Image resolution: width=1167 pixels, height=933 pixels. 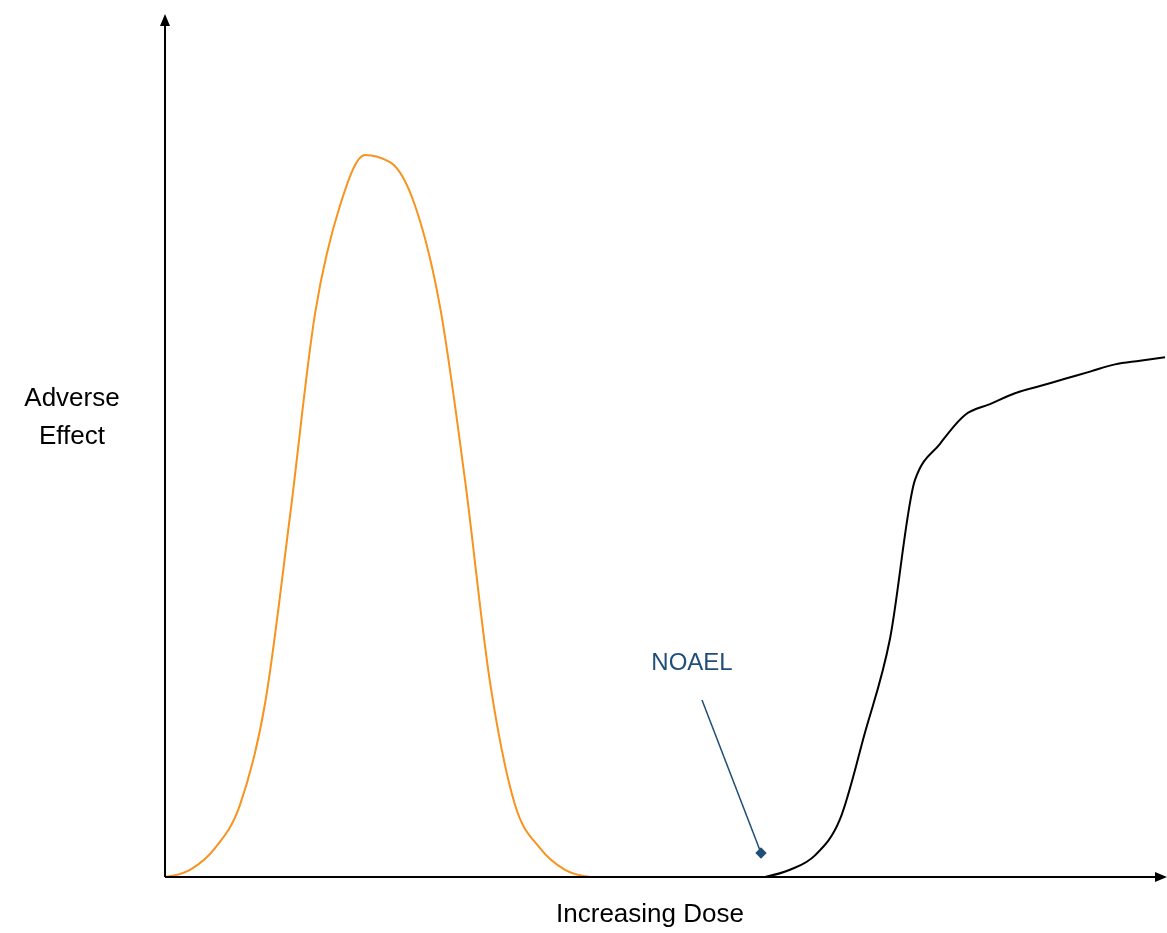 What do you see at coordinates (650, 913) in the screenshot?
I see `x-axis-title: Increasing Dose` at bounding box center [650, 913].